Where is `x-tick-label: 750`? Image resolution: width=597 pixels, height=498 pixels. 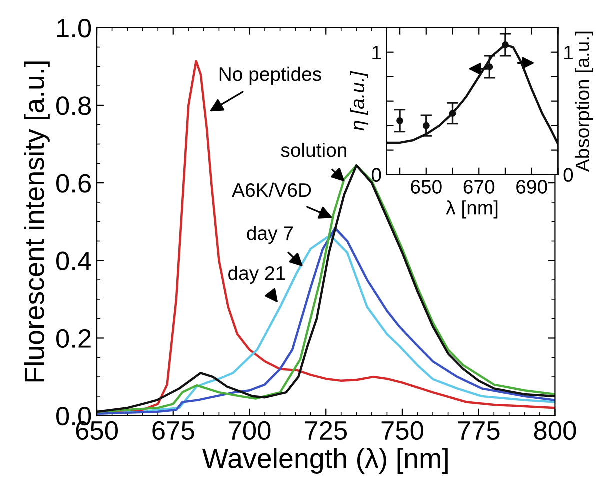 x-tick-label: 750 is located at coordinates (403, 430).